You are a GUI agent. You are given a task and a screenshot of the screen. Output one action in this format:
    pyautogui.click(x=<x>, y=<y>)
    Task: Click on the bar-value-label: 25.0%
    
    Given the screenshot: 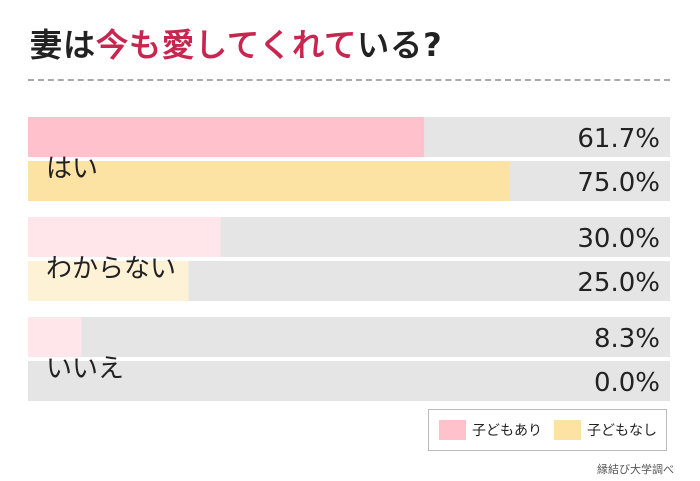 What is the action you would take?
    pyautogui.click(x=618, y=283)
    